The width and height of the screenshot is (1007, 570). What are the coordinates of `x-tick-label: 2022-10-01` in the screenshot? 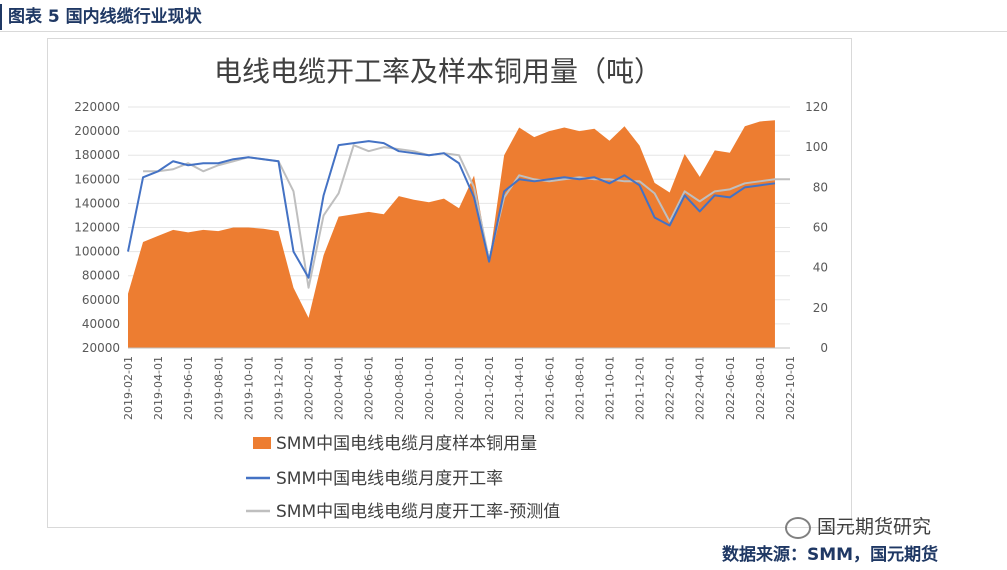 It's located at (790, 388).